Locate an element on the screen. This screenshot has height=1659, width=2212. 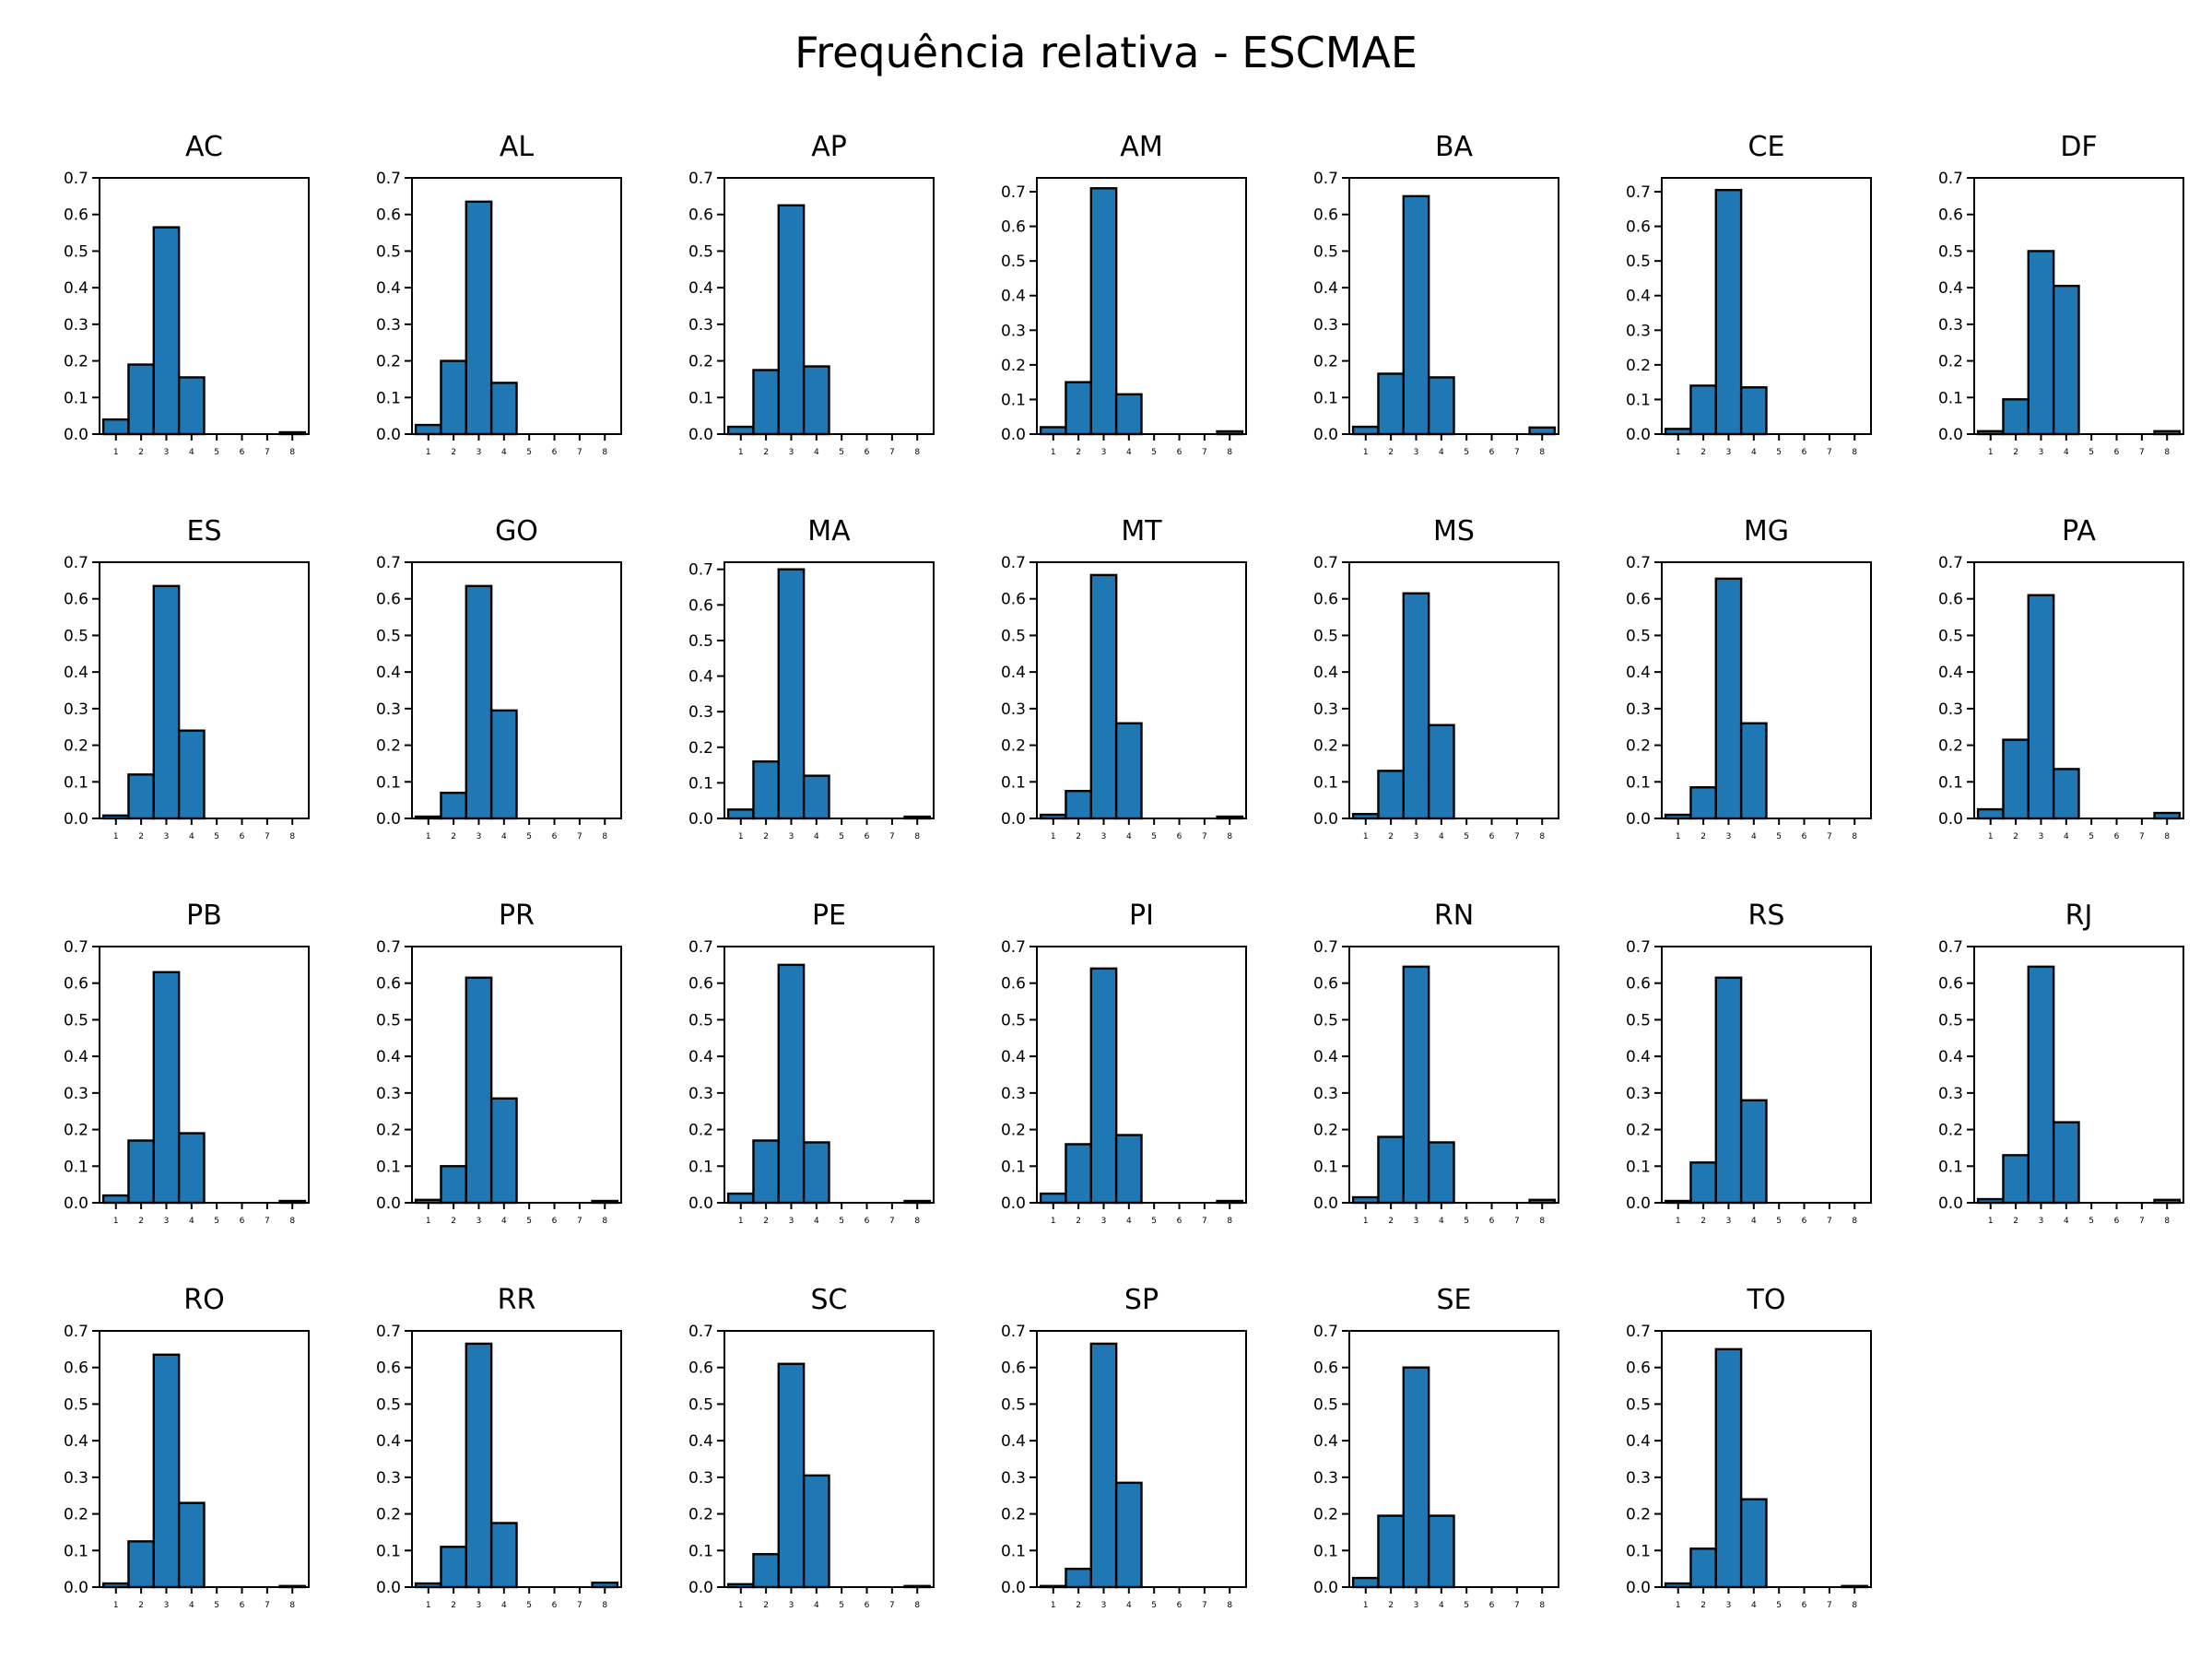
subplot-mt: MT 0.0 0.1 0.2 0.3 0.4 0.5 0.6 0.7 1 2 3 4 5 6 7 8 is located at coordinates (1124, 678).